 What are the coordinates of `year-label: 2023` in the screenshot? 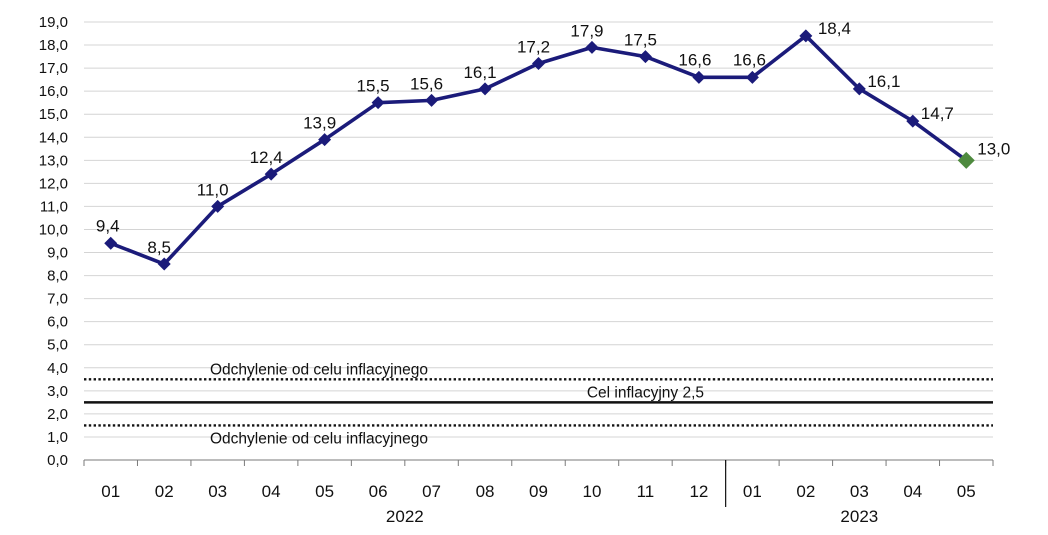 It's located at (859, 516).